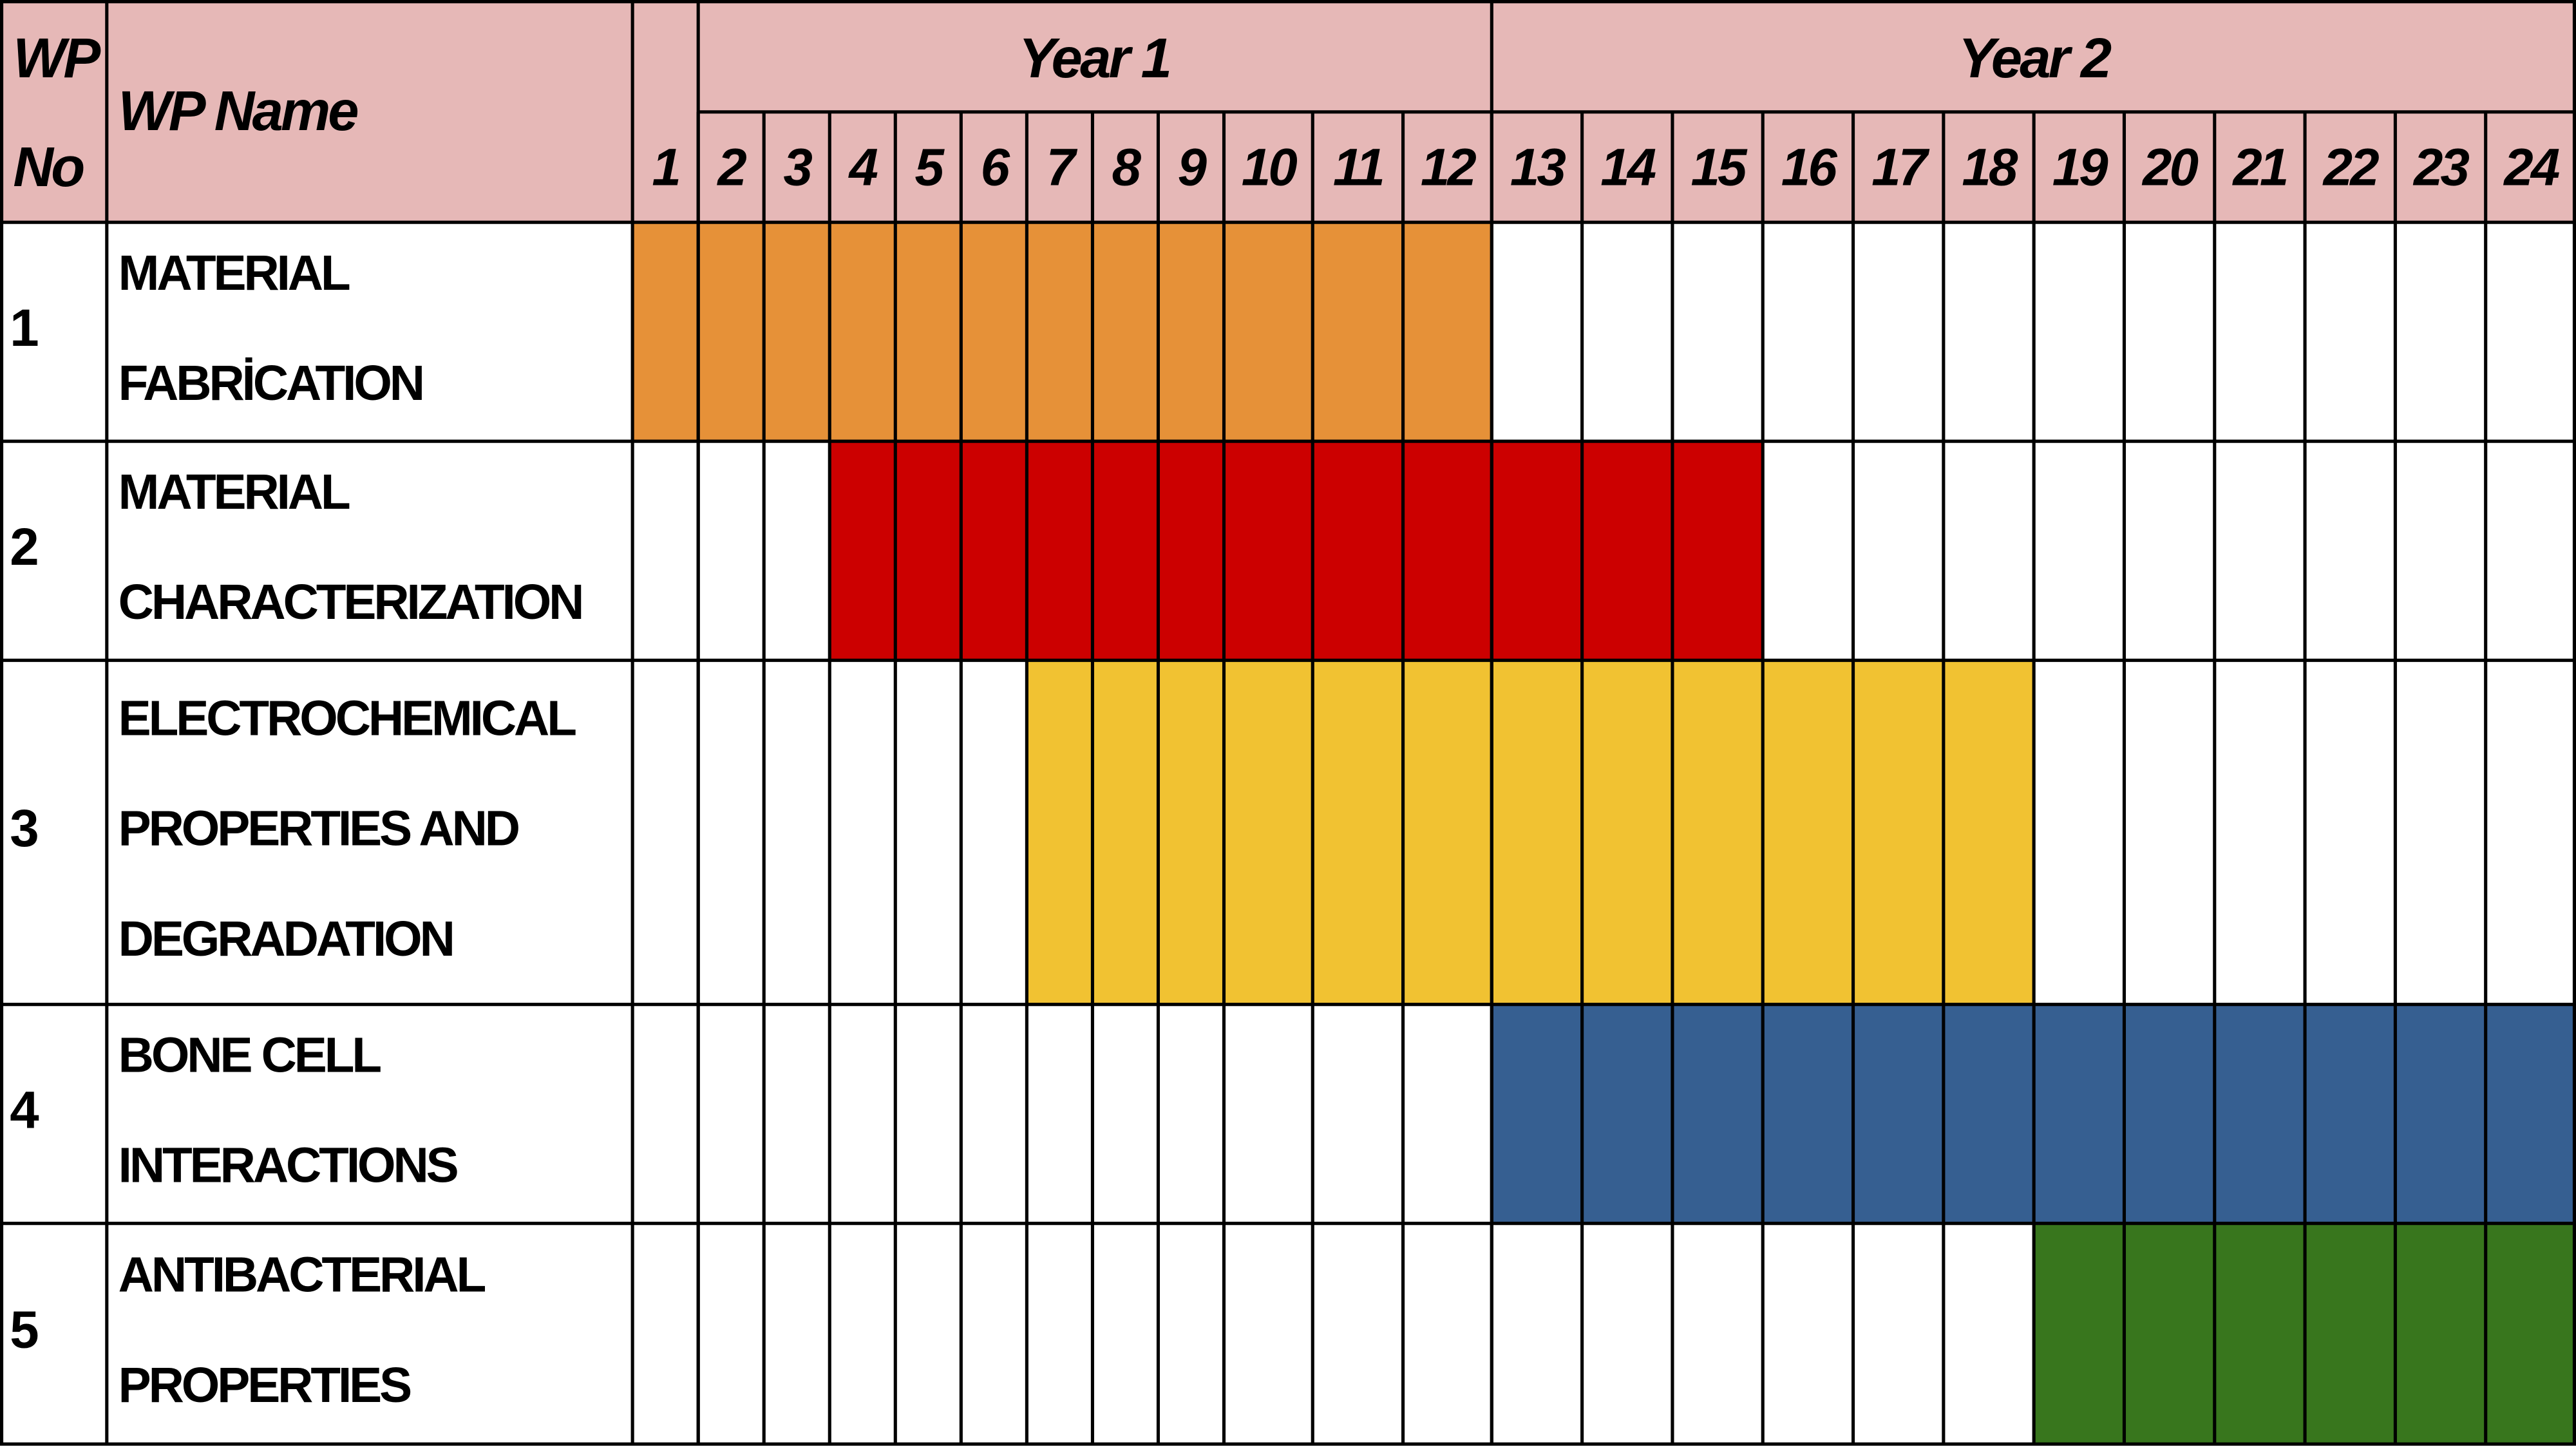 This screenshot has height=1449, width=2576. Describe the element at coordinates (1990, 167) in the screenshot. I see `month-label: 18` at that location.